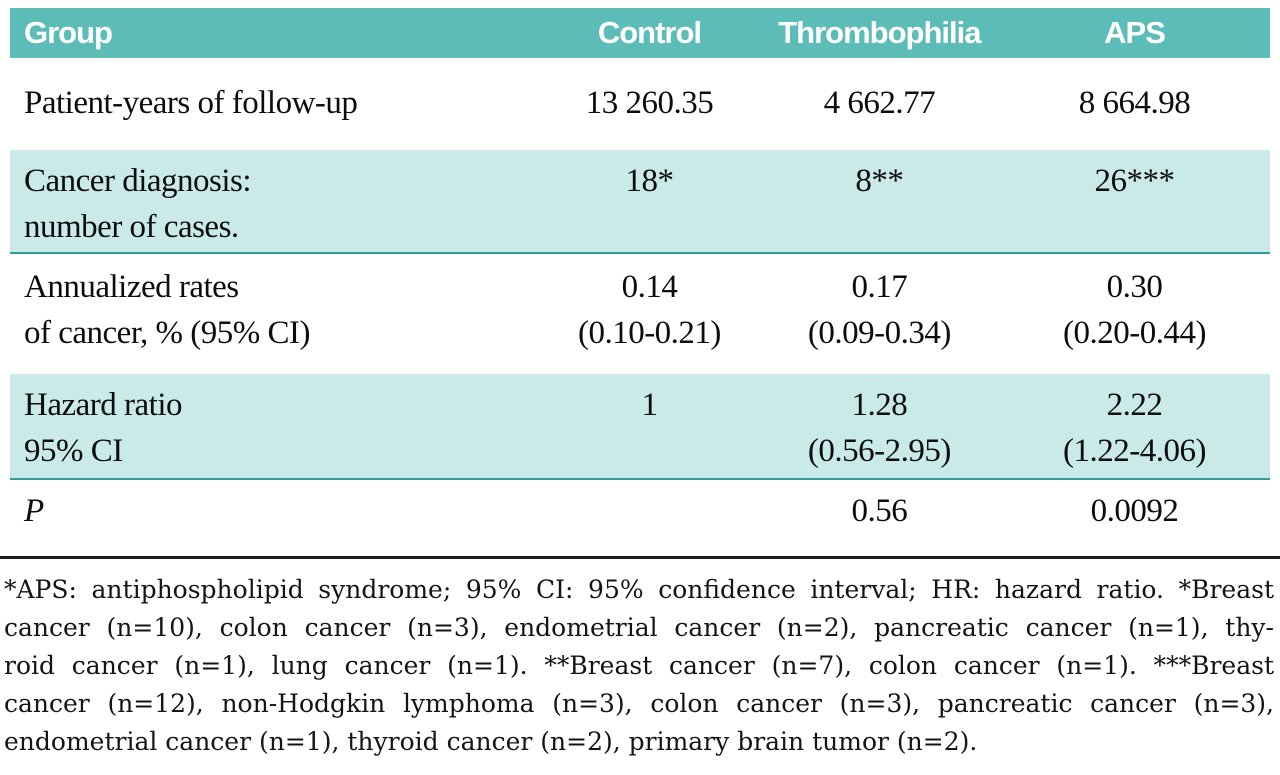 This screenshot has width=1280, height=775. Describe the element at coordinates (191, 103) in the screenshot. I see `row-label-line: Patient-years of follow-up` at that location.